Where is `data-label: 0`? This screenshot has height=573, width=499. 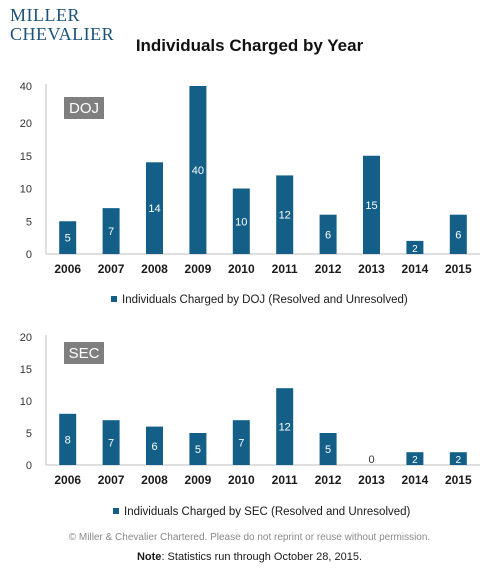 data-label: 0 is located at coordinates (371, 460).